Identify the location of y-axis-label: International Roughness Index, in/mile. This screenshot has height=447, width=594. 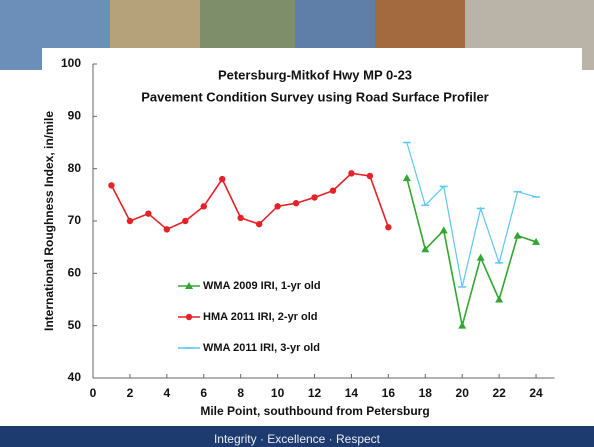
(49, 221).